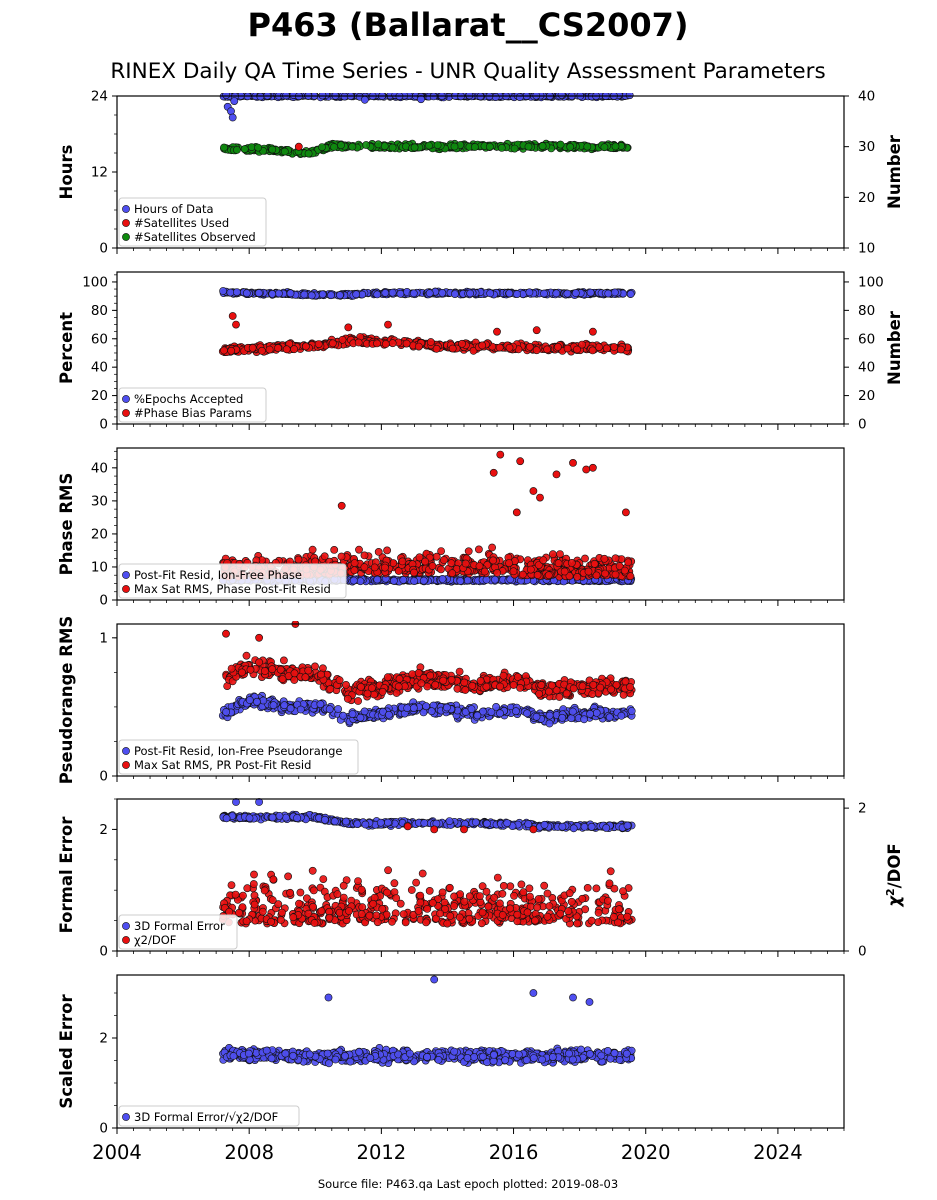  I want to click on y-tick-label: 0, so click(103, 249).